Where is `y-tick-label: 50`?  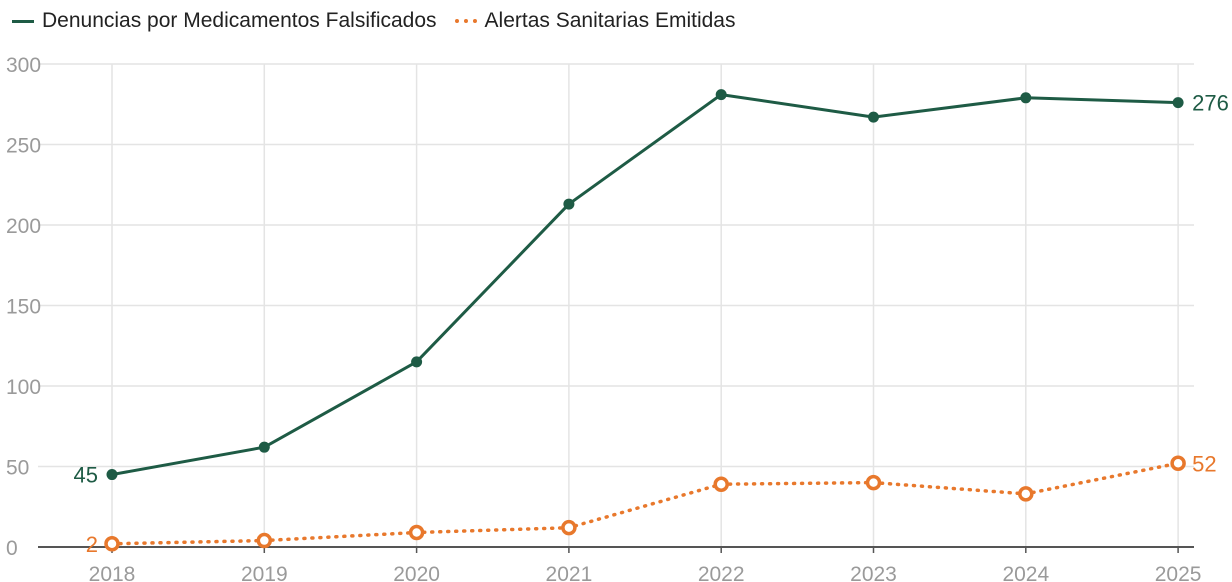 y-tick-label: 50 is located at coordinates (17, 468).